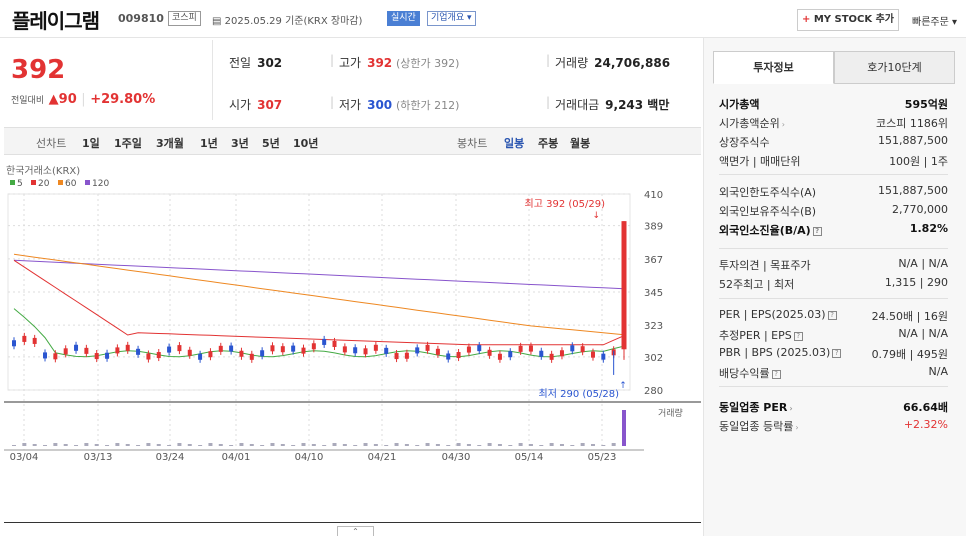 This screenshot has width=966, height=536. Describe the element at coordinates (653, 358) in the screenshot. I see `y-tick-label: 302` at that location.